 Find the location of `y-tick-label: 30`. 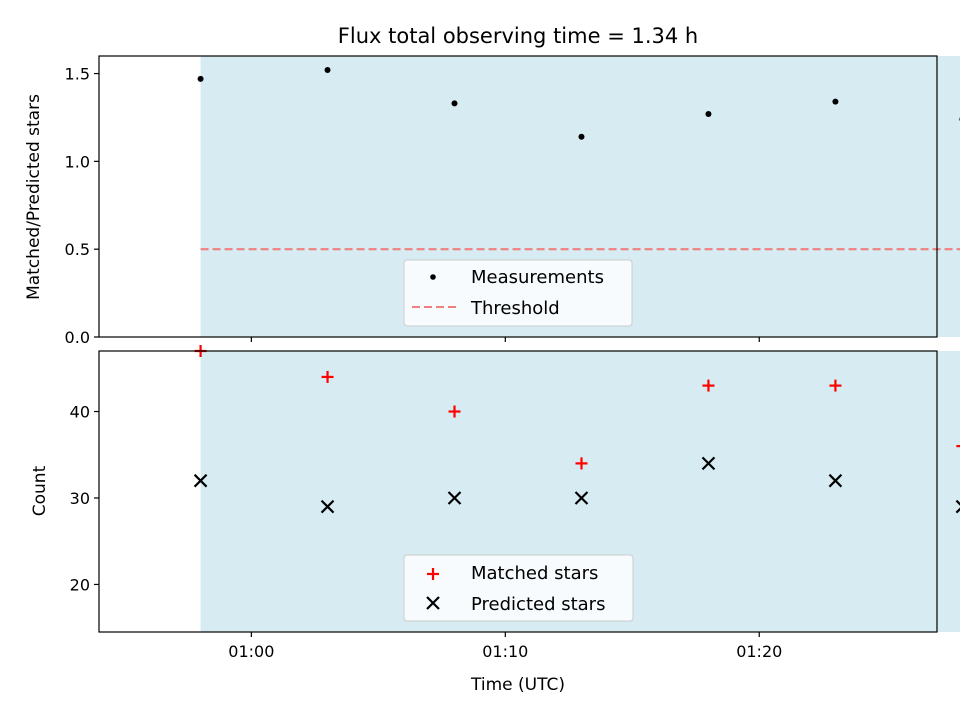

y-tick-label: 30 is located at coordinates (80, 498).